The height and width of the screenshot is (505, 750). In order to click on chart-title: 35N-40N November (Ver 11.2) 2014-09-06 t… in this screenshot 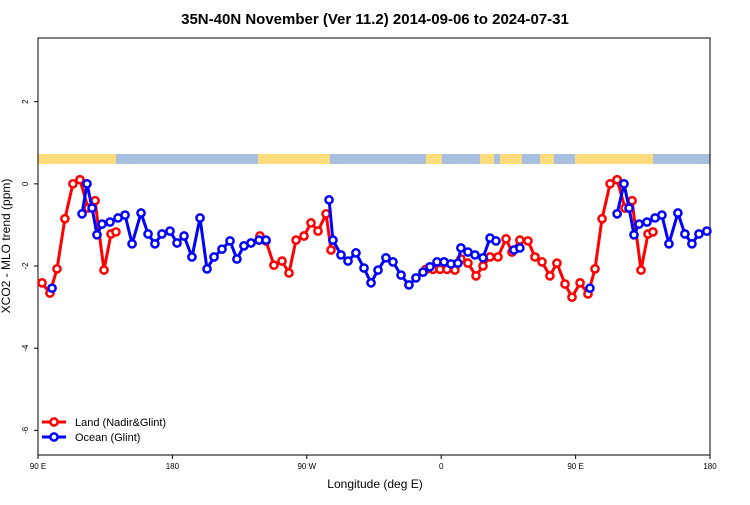, I will do `click(375, 19)`.